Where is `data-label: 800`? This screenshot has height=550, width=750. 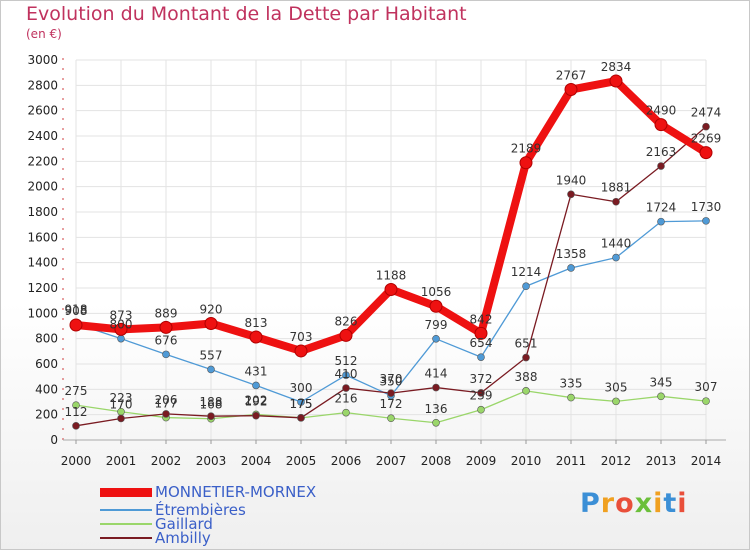
data-label: 800 is located at coordinates (121, 325).